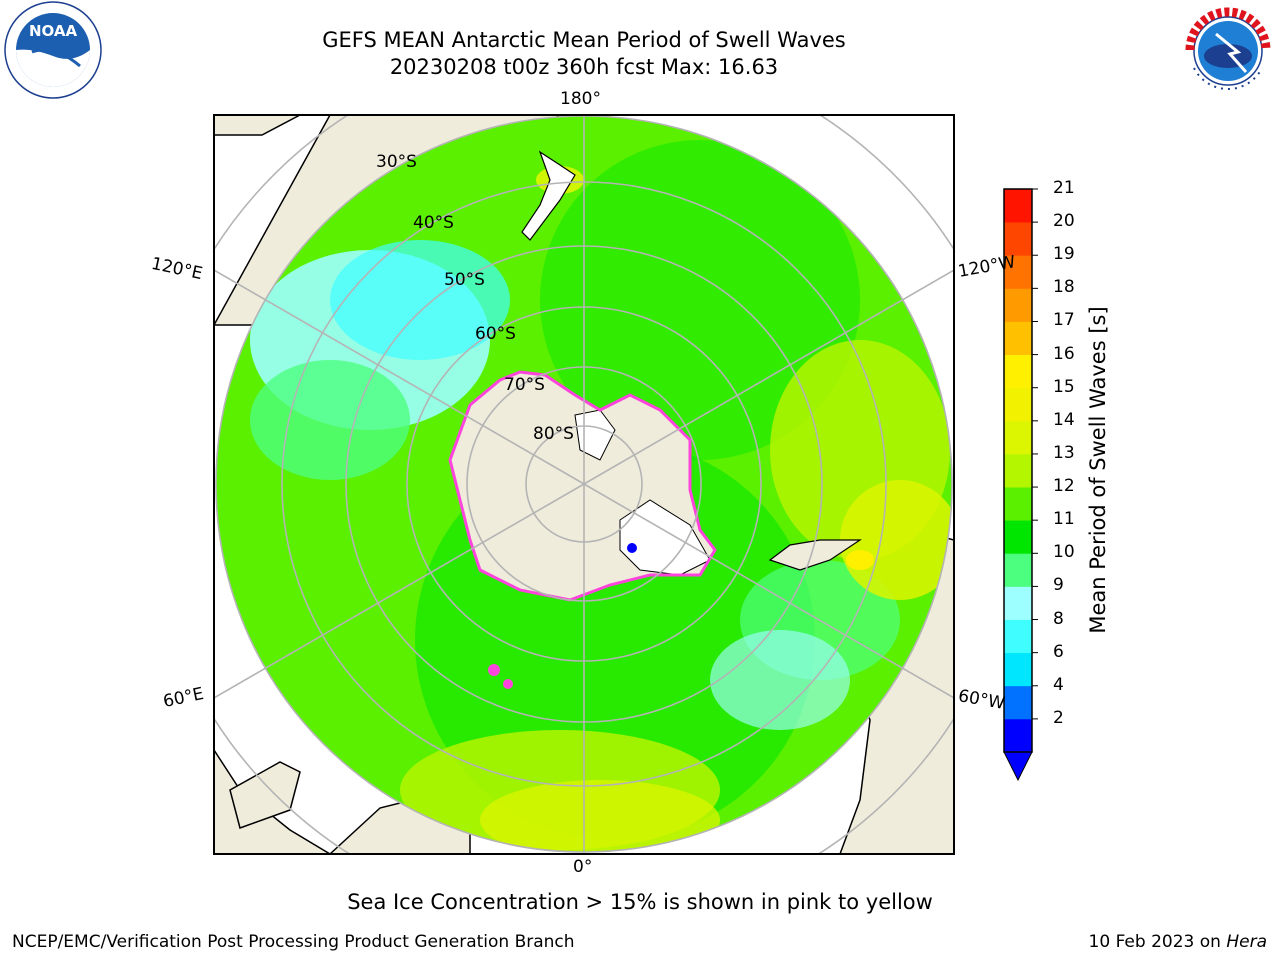 This screenshot has width=1280, height=960. What do you see at coordinates (548, 195) in the screenshot?
I see `new-zealand` at bounding box center [548, 195].